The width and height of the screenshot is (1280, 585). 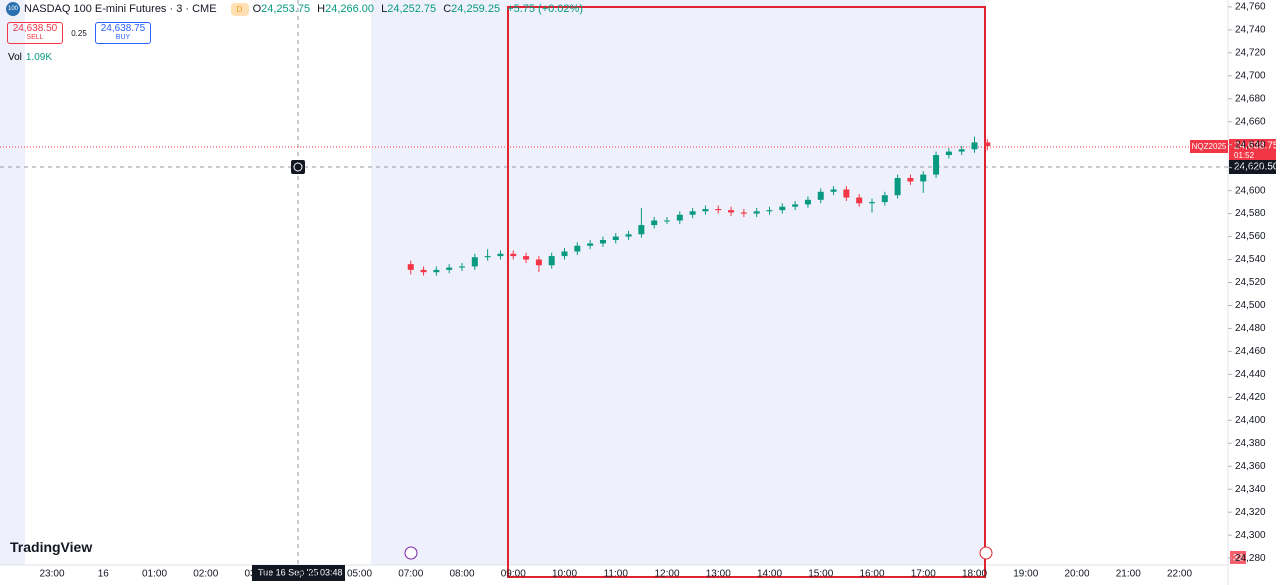 I want to click on y-tick-label: 24,600, so click(x=1250, y=190).